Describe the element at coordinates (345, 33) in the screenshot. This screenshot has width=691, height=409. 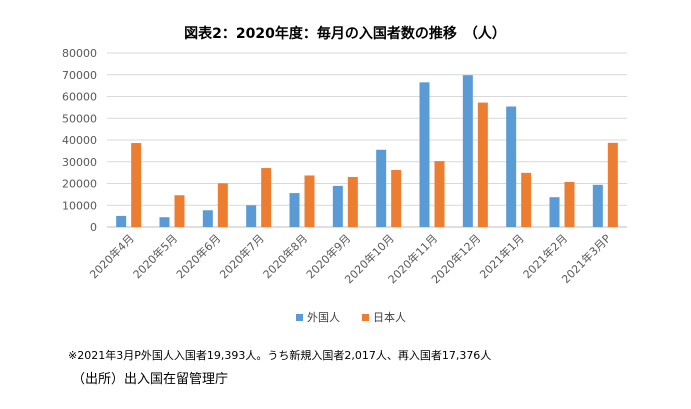
I see `chart-title: 図表2：2020年度：毎月の入国者数の推移 （人）` at that location.